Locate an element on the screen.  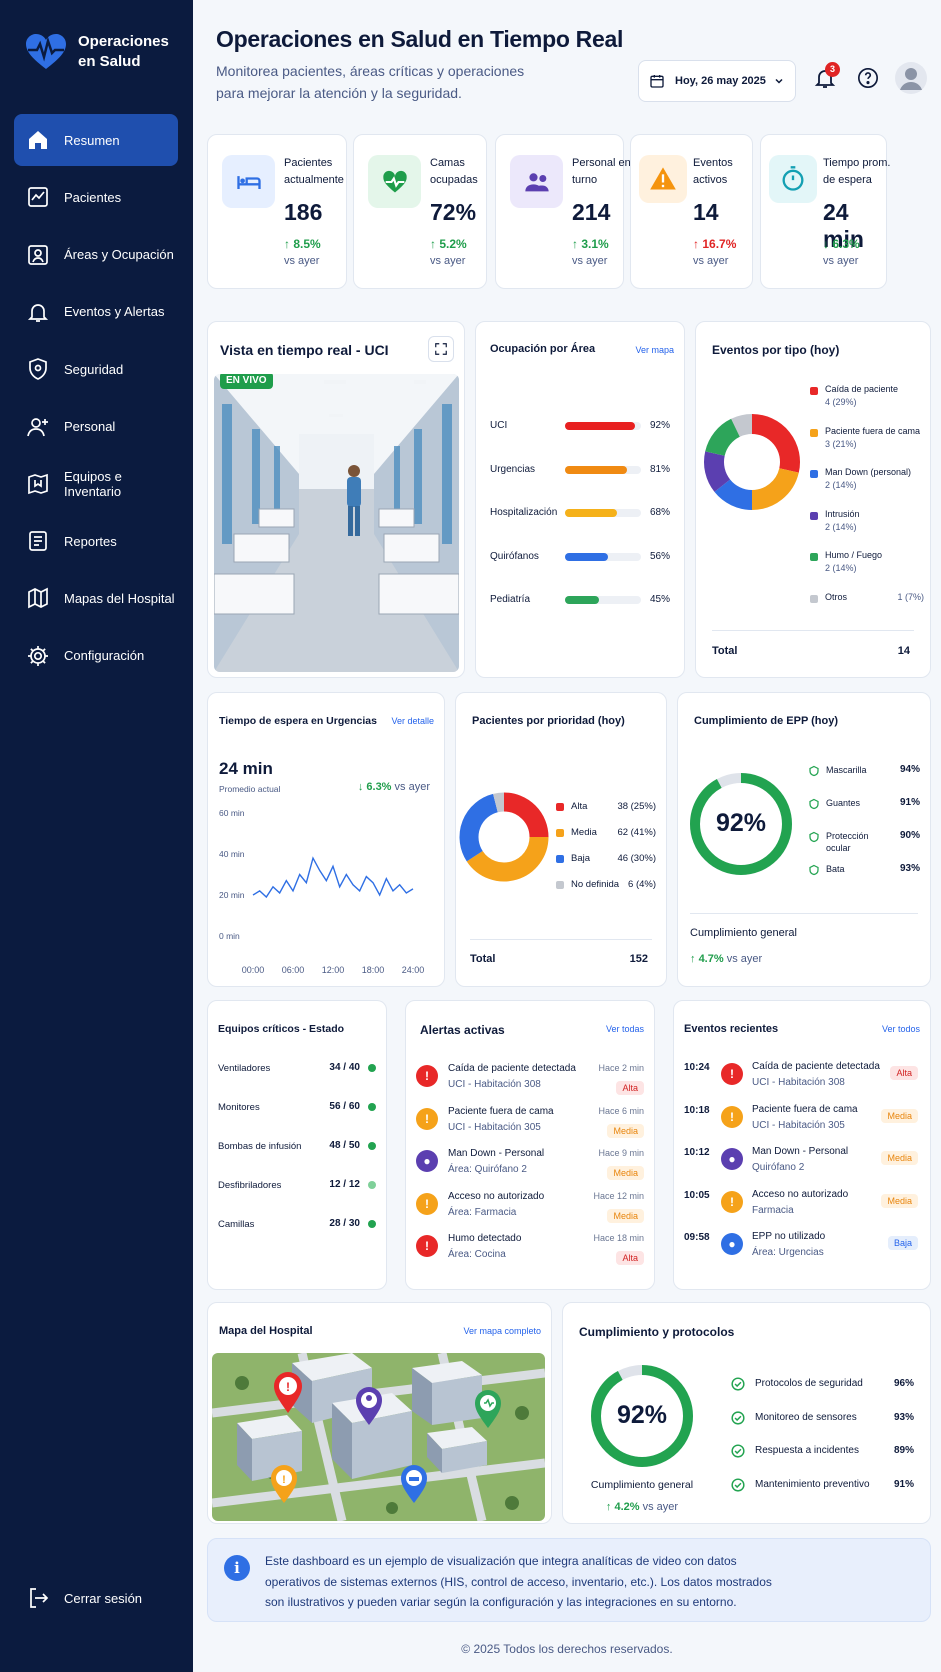
kpi-value: 24 min is located at coordinates (843, 225).